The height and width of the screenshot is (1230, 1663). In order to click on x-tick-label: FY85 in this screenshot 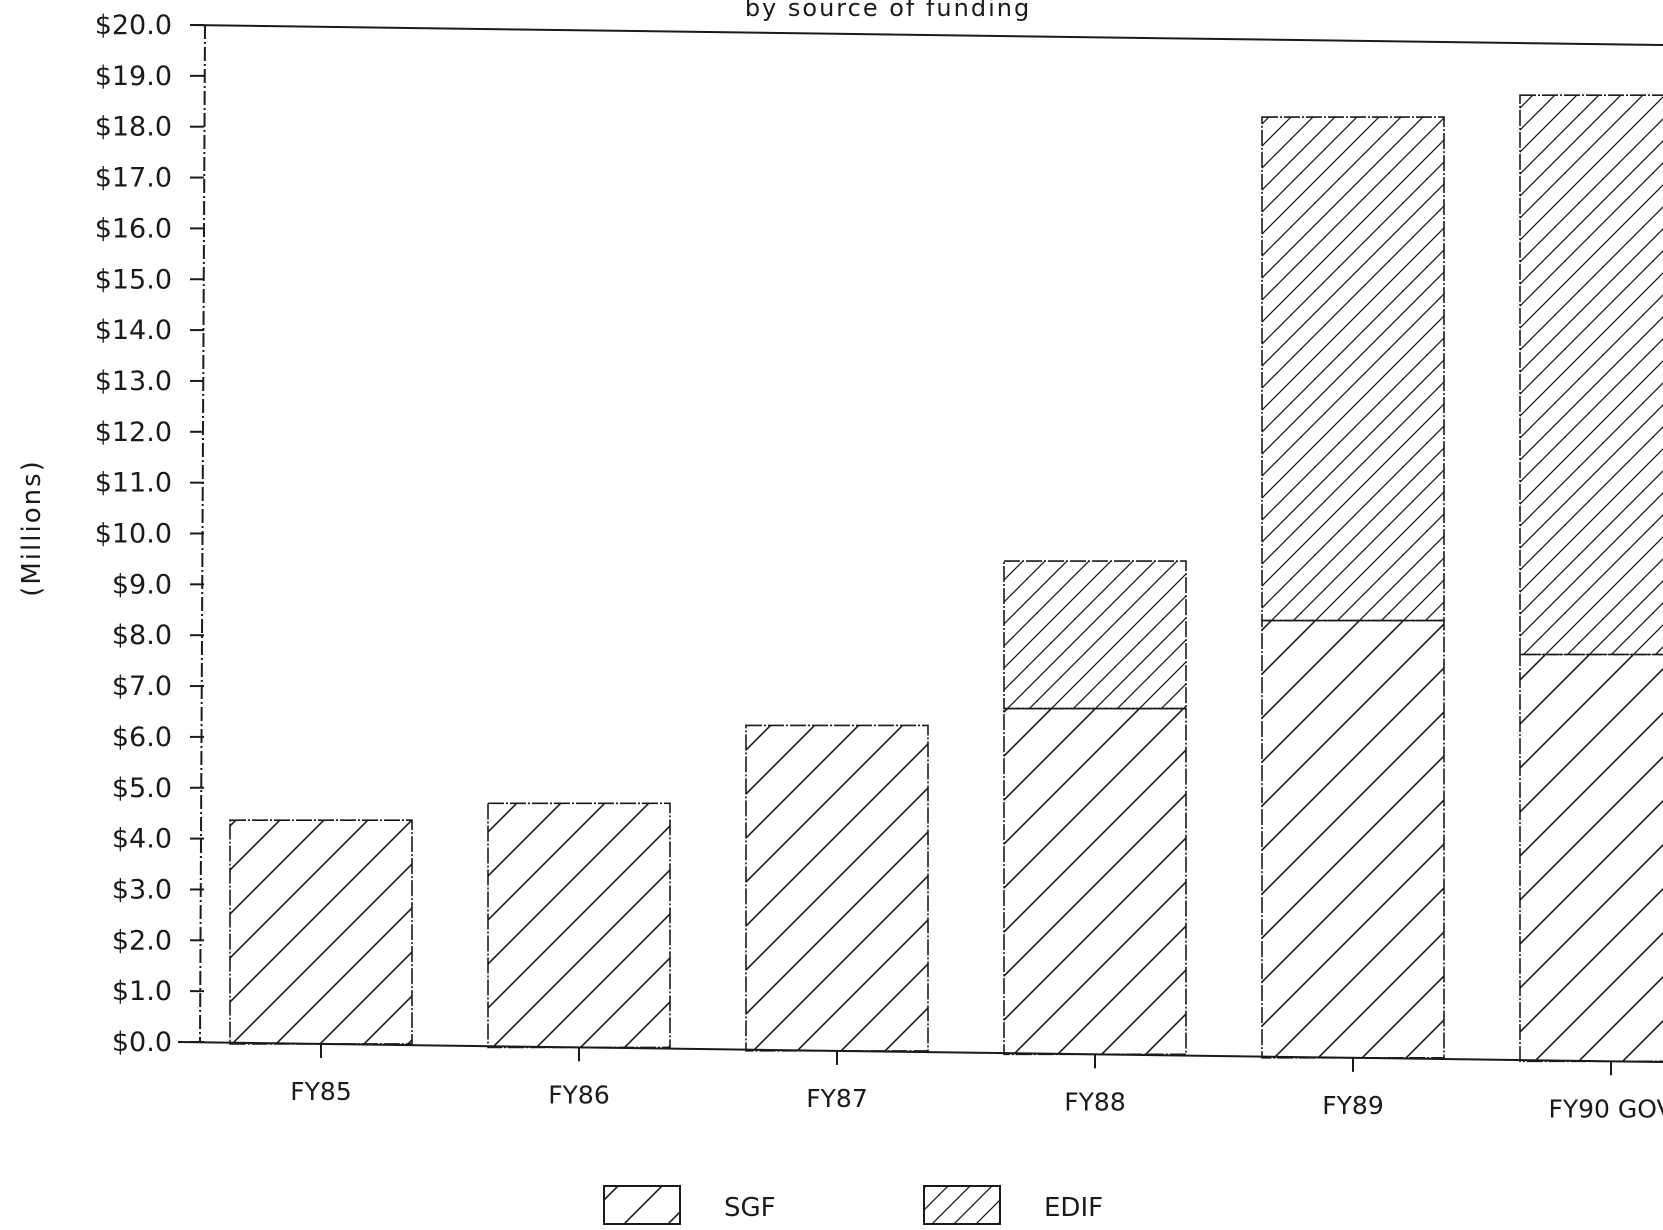, I will do `click(320, 1091)`.